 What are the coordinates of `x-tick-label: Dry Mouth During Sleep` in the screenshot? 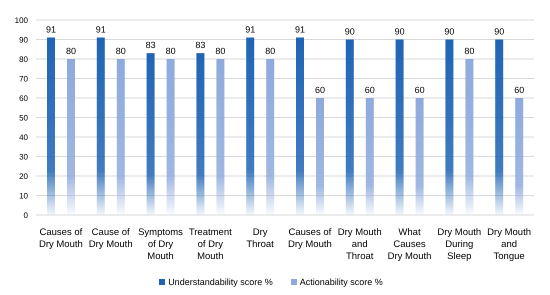 It's located at (459, 244).